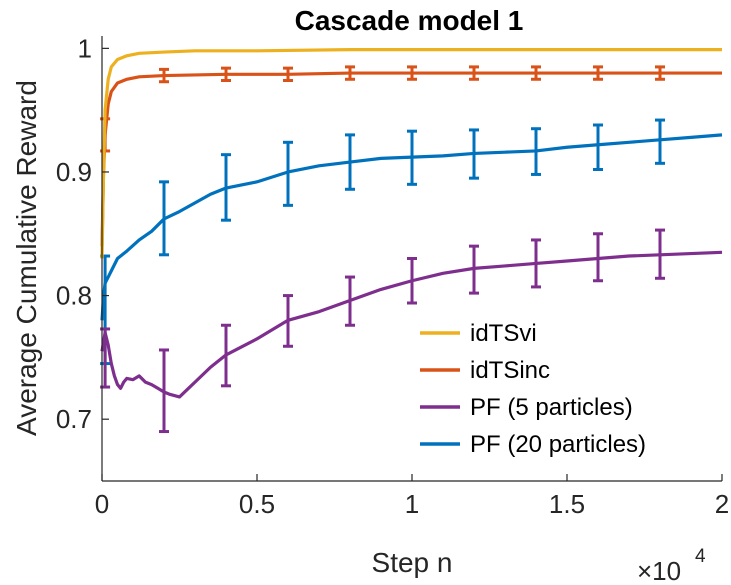 The height and width of the screenshot is (585, 731). I want to click on y-axis-label: Average Cumulative Reward, so click(26, 258).